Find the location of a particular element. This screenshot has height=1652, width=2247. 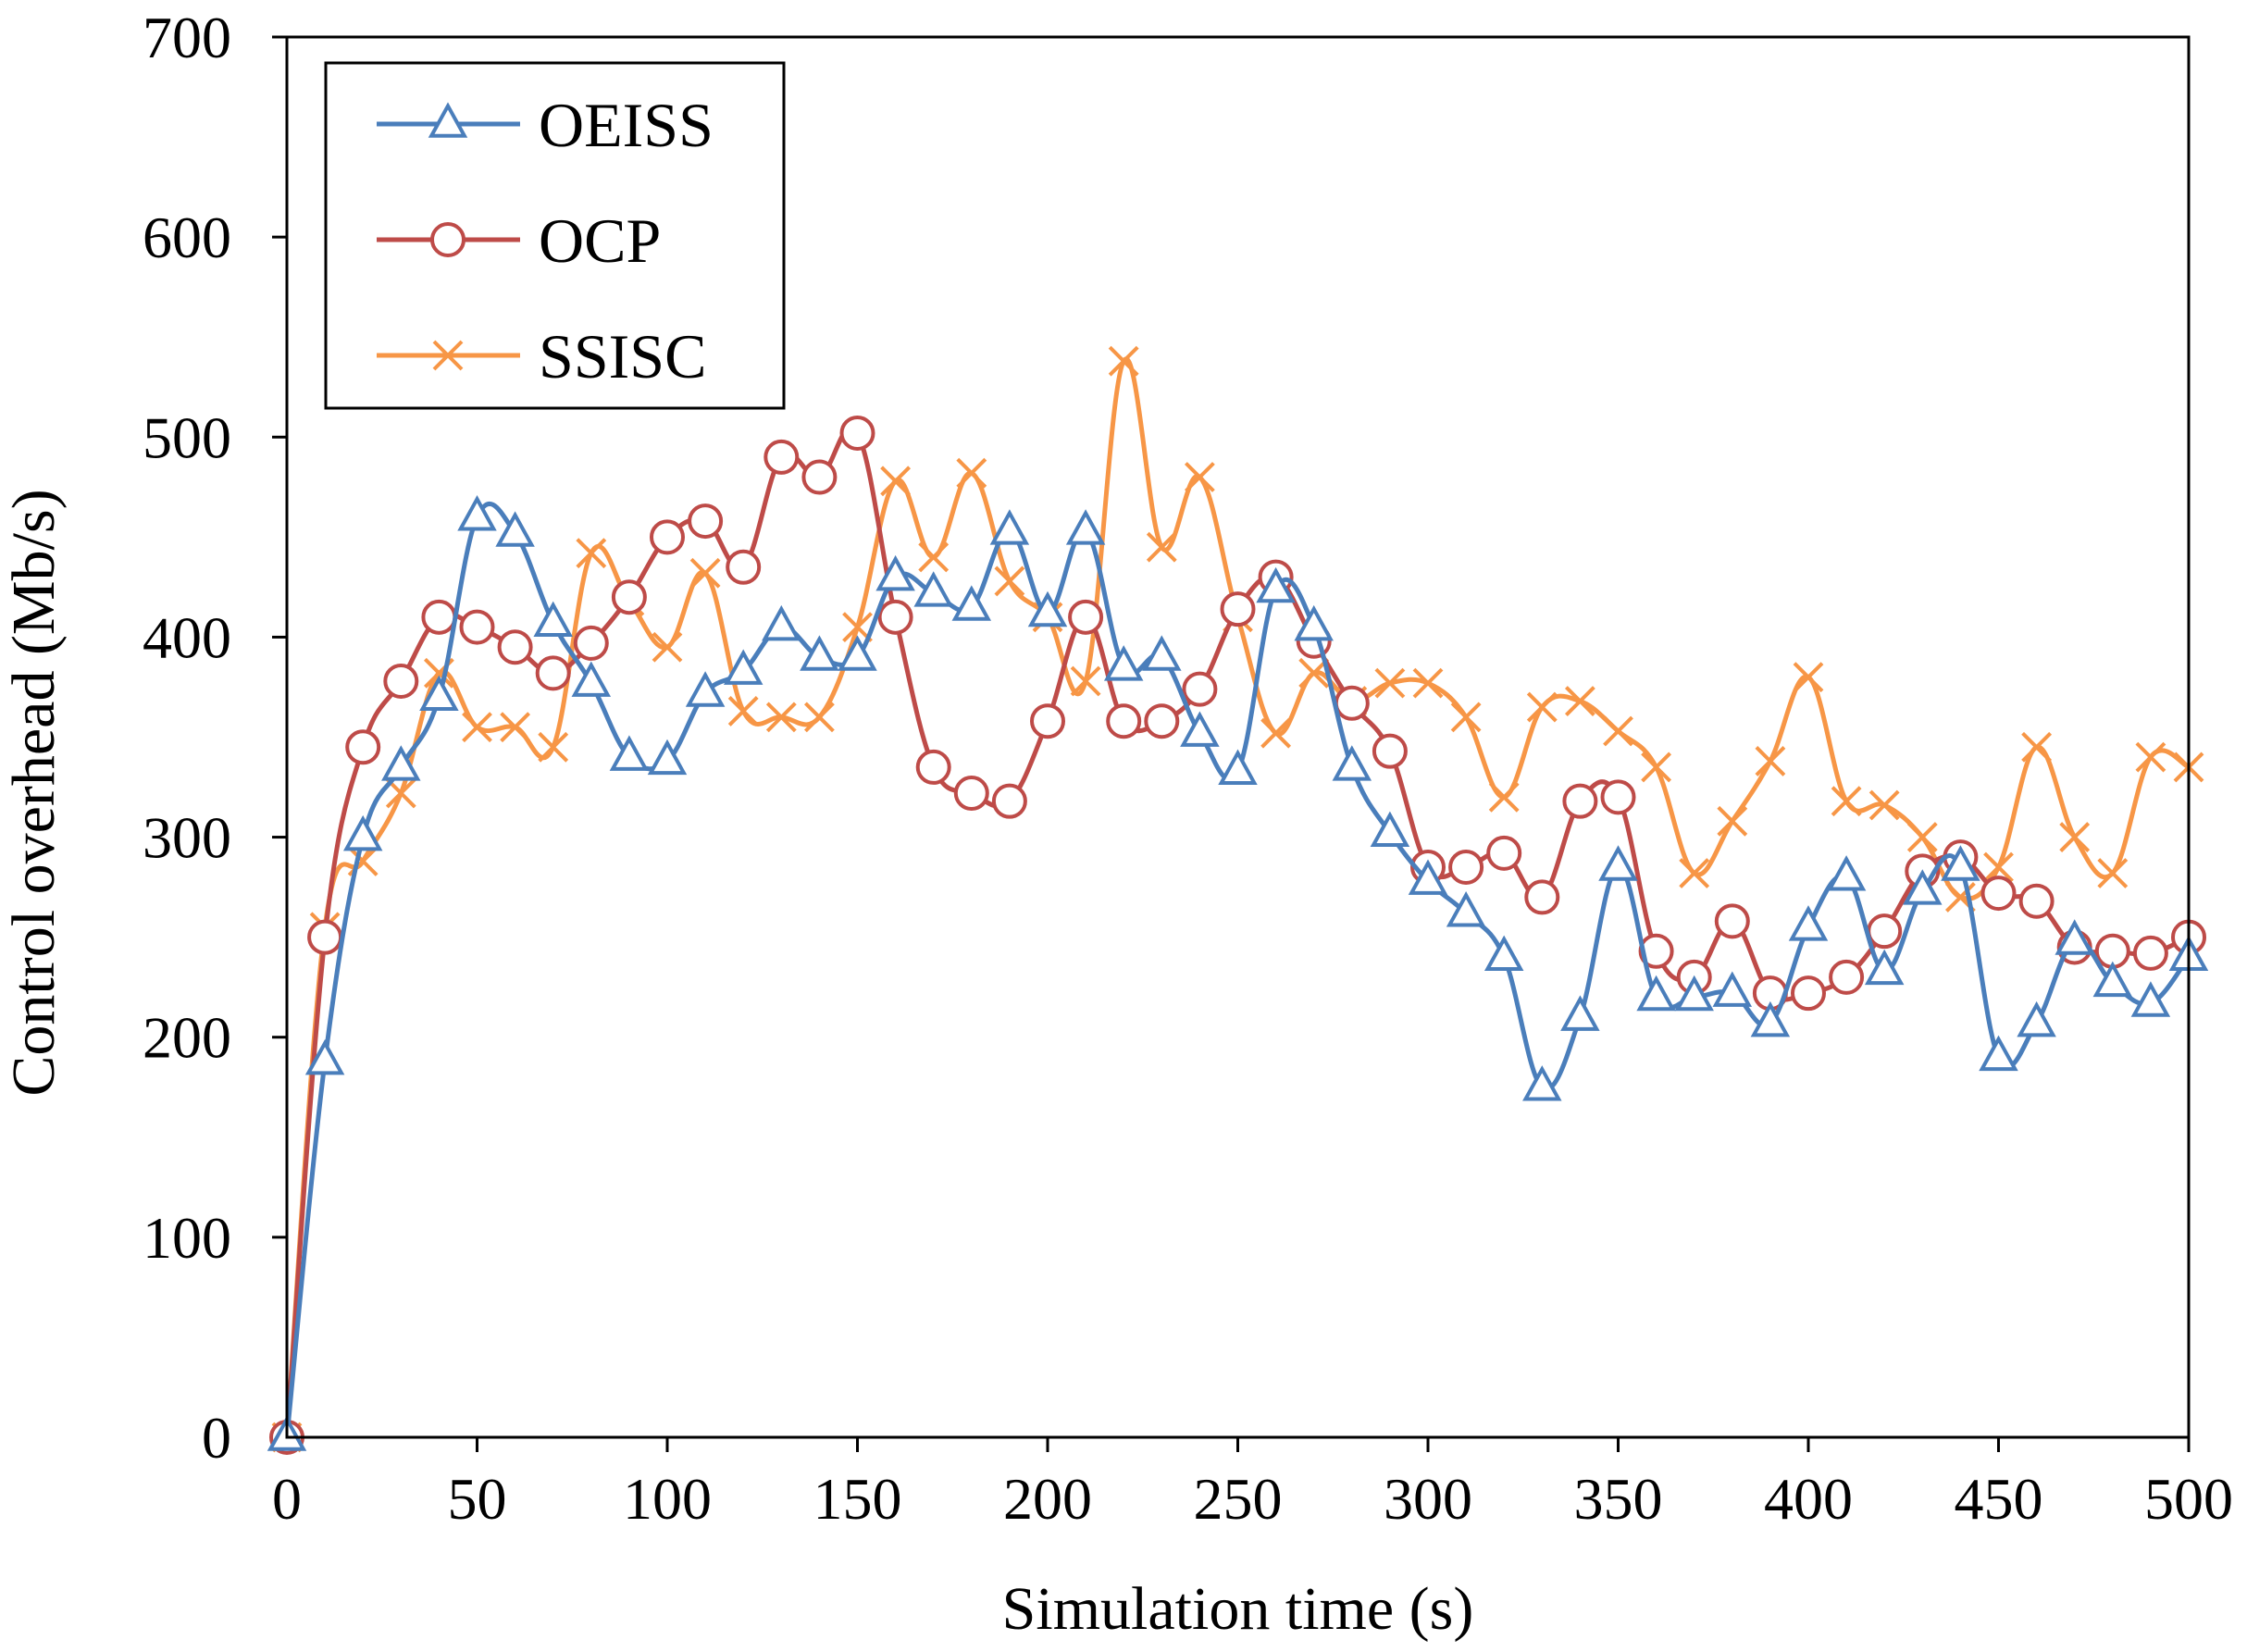

x-tick-label: 400 is located at coordinates (1808, 1499).